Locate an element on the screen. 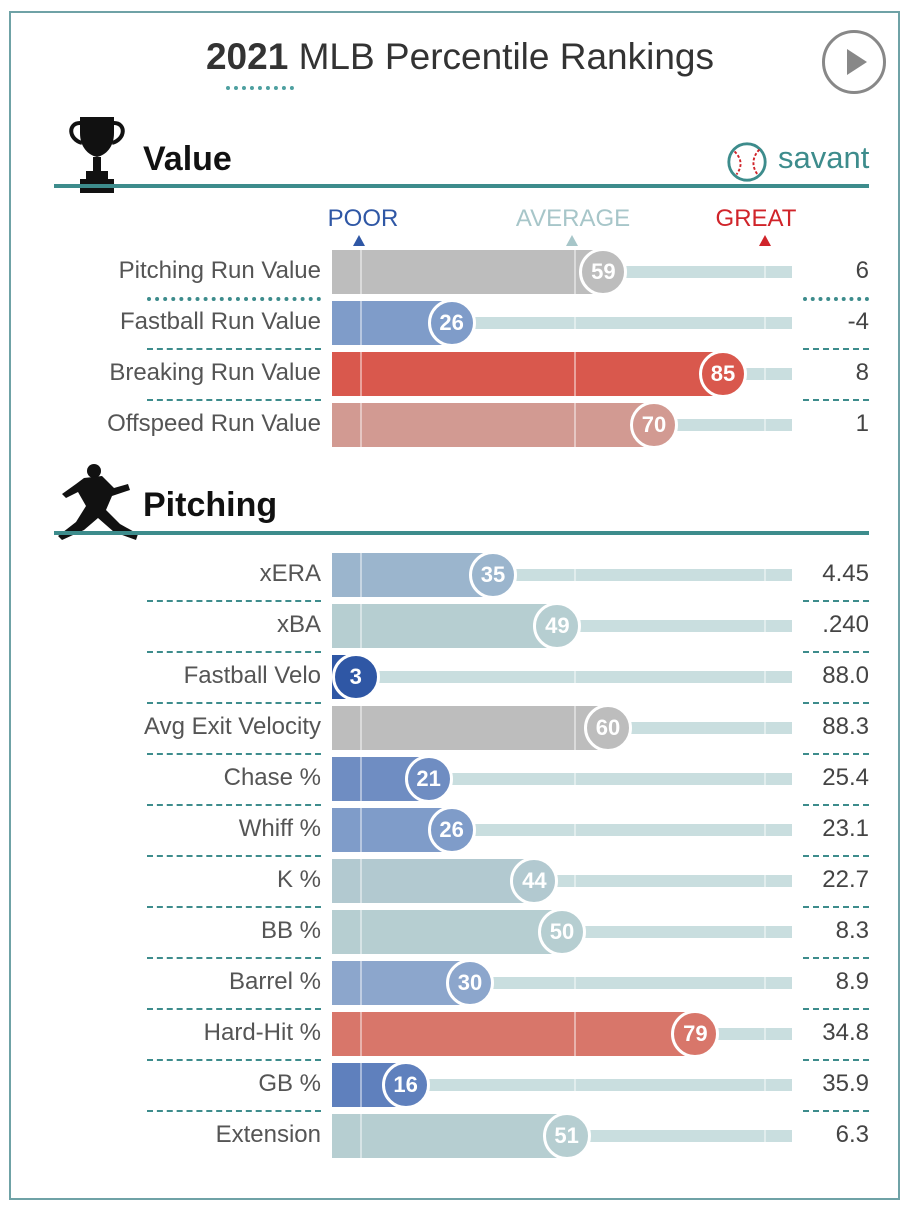 The height and width of the screenshot is (1205, 903). trophy-icon is located at coordinates (97, 155).